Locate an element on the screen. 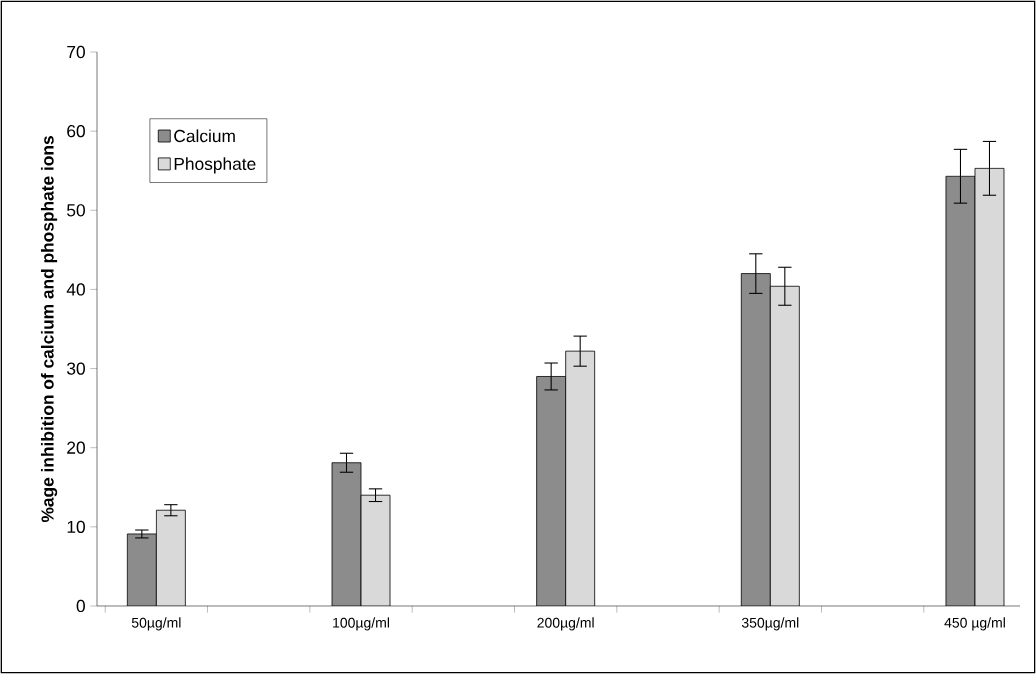 This screenshot has width=1036, height=674. x-tick-label: 100µg/ml is located at coordinates (361, 624).